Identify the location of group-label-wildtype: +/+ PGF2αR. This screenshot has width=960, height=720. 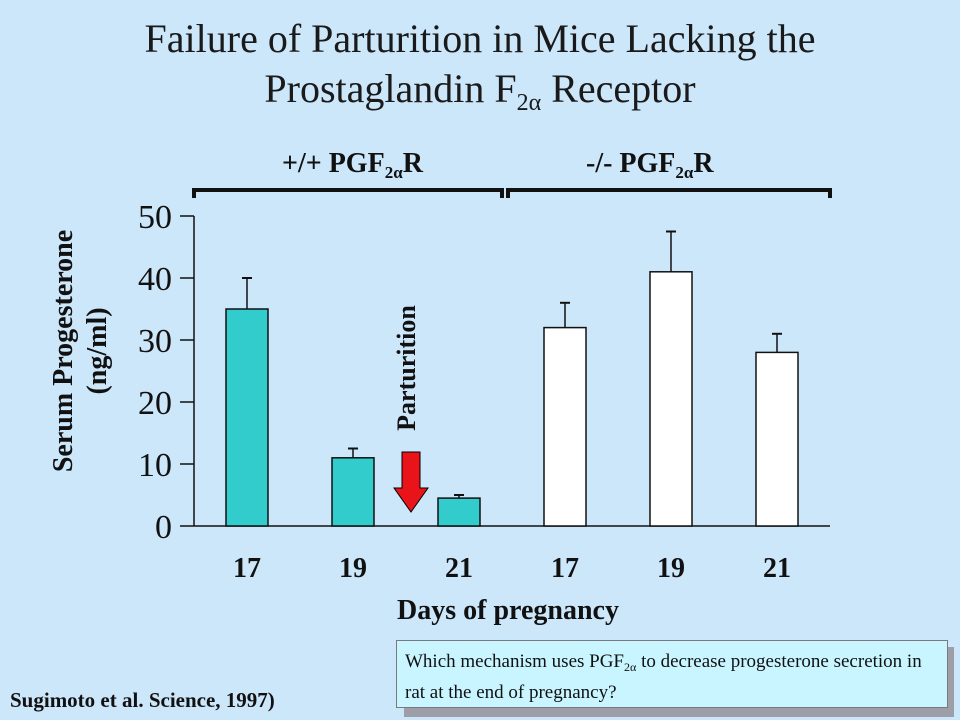
(352, 165).